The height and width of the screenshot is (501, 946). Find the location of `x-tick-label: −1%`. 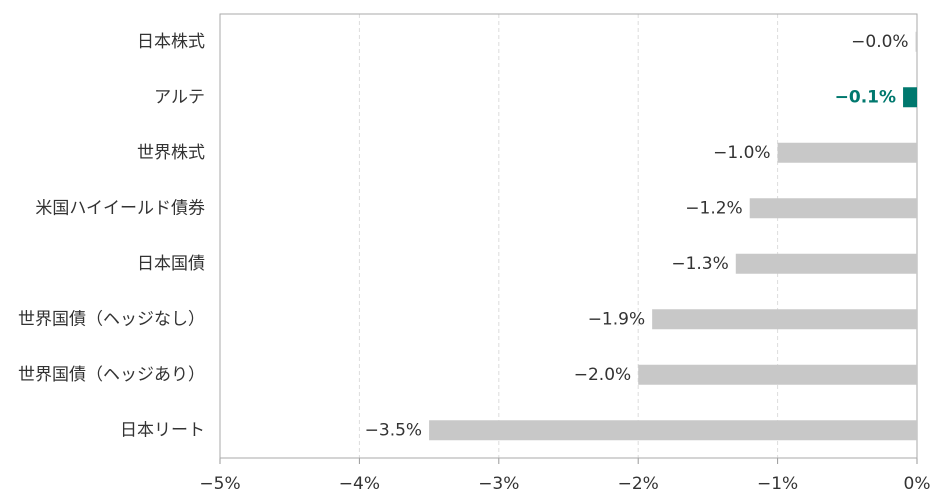

x-tick-label: −1% is located at coordinates (777, 484).